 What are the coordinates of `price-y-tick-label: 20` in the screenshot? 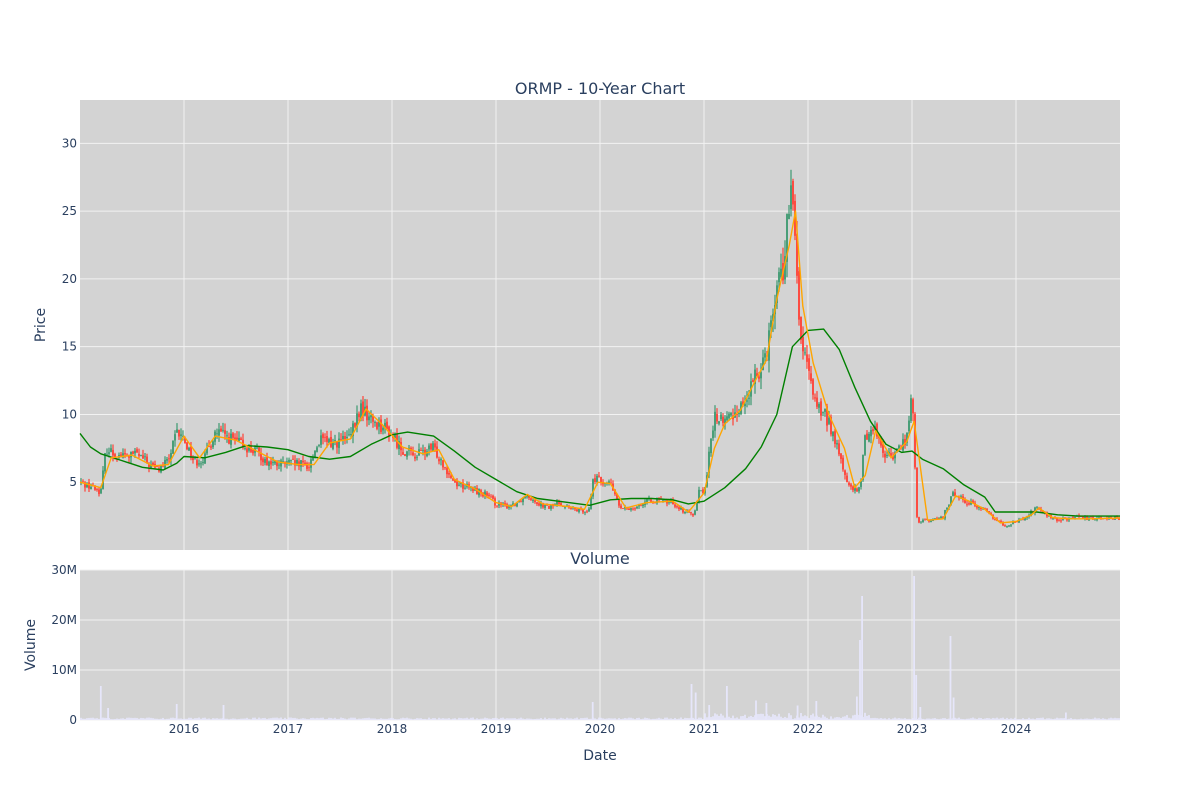 It's located at (69, 279).